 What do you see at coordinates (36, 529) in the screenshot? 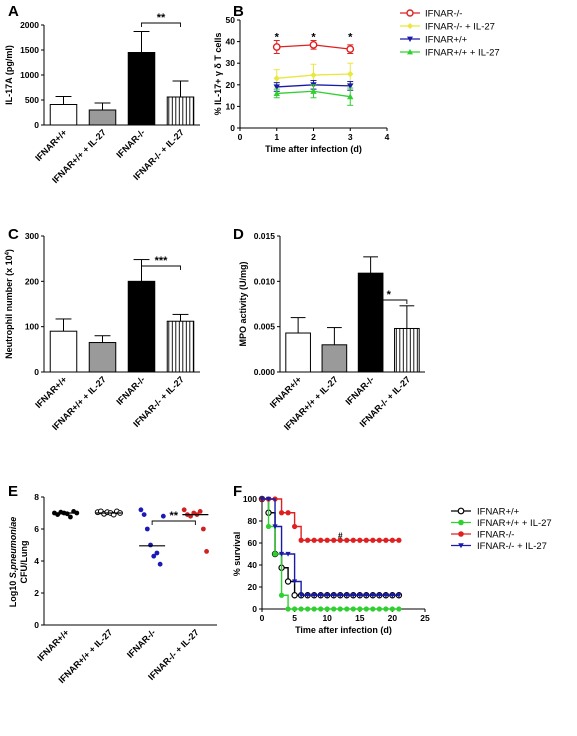
I see `y-tick-label: 6` at bounding box center [36, 529].